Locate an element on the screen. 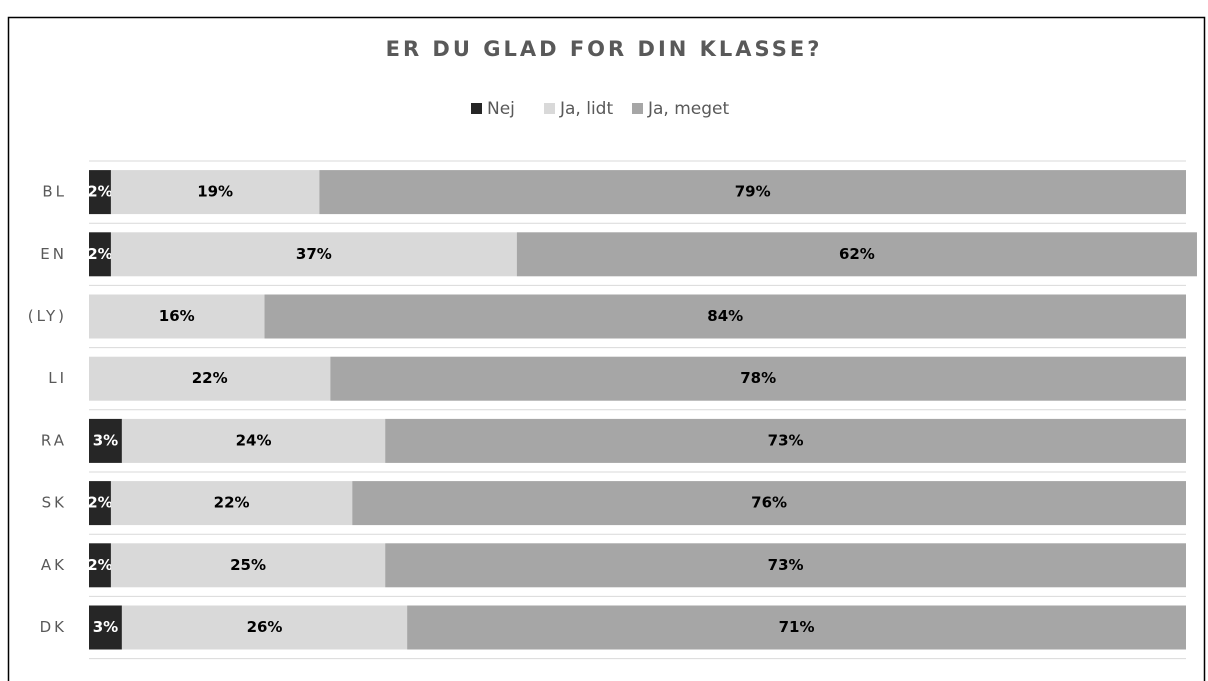 The height and width of the screenshot is (681, 1208). value-label: 71% is located at coordinates (797, 627).